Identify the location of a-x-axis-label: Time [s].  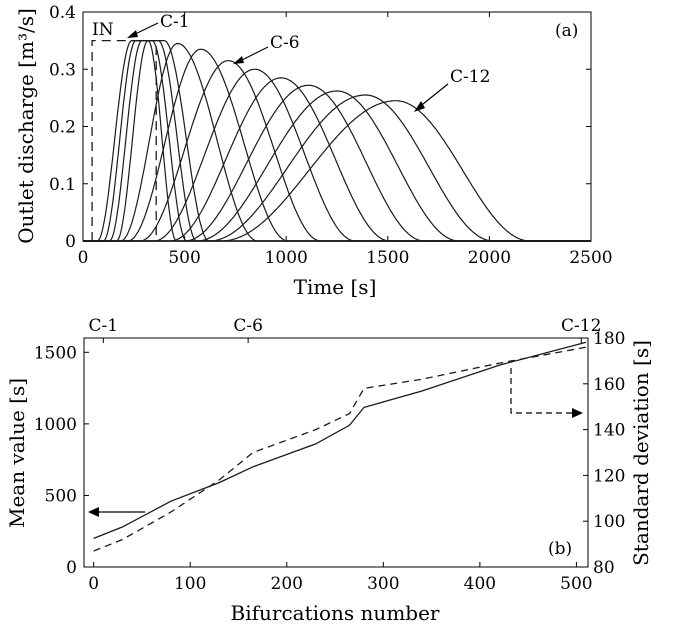
(335, 287).